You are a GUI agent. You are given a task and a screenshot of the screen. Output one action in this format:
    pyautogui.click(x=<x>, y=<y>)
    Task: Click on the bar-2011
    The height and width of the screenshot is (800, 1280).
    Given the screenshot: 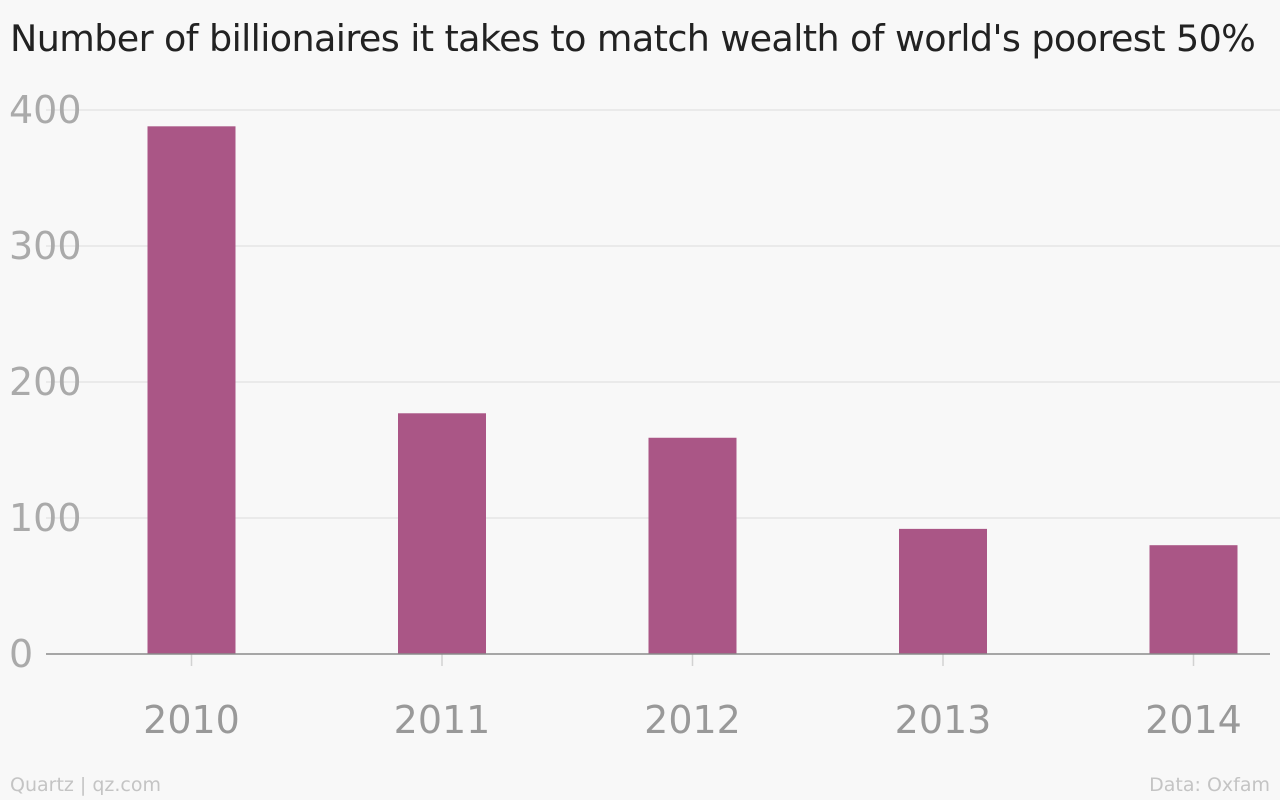 What is the action you would take?
    pyautogui.click(x=442, y=533)
    